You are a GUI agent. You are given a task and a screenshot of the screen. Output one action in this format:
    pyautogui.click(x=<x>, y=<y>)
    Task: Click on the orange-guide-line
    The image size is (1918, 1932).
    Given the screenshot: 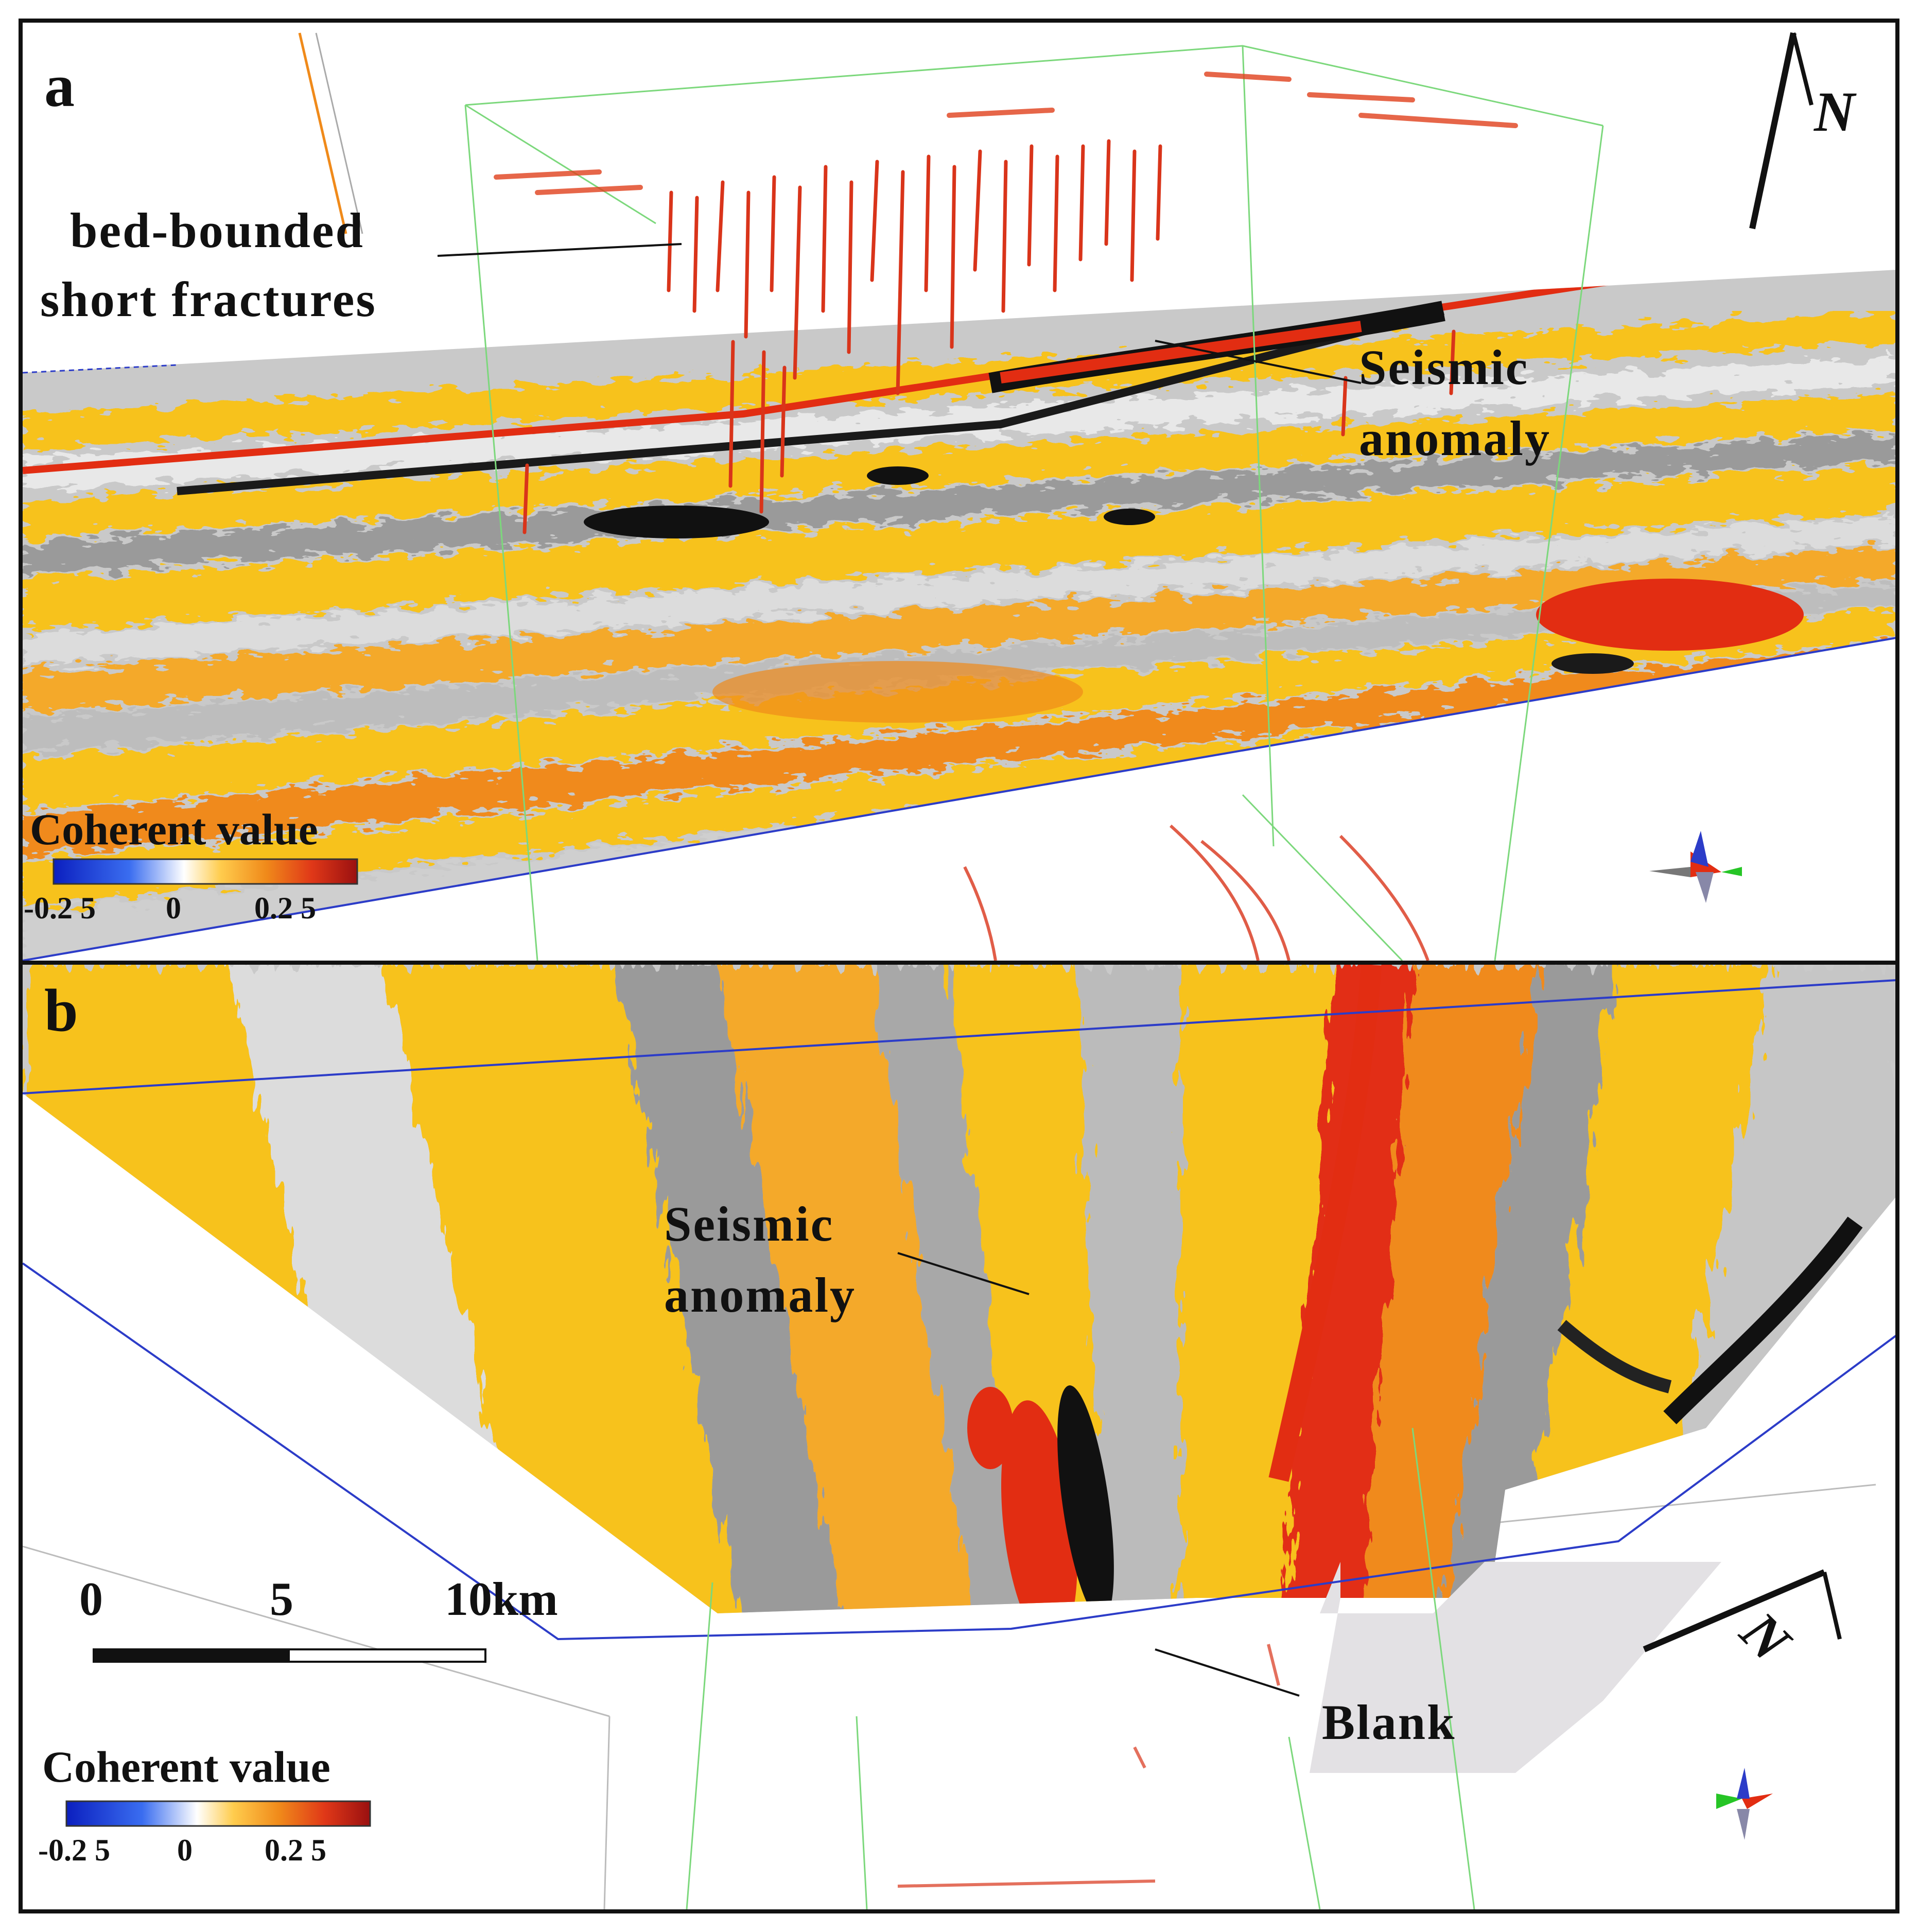 What is the action you would take?
    pyautogui.click(x=322, y=133)
    